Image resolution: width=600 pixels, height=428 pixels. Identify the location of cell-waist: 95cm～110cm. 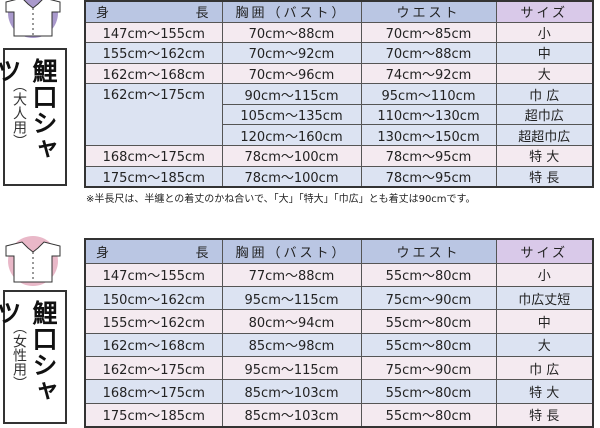
(428, 94).